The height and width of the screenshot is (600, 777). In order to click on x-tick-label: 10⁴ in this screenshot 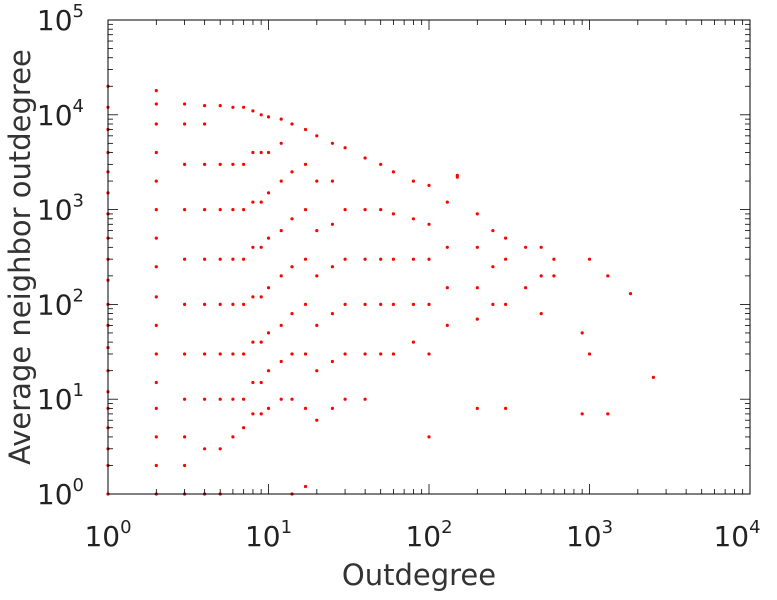, I will do `click(736, 535)`.